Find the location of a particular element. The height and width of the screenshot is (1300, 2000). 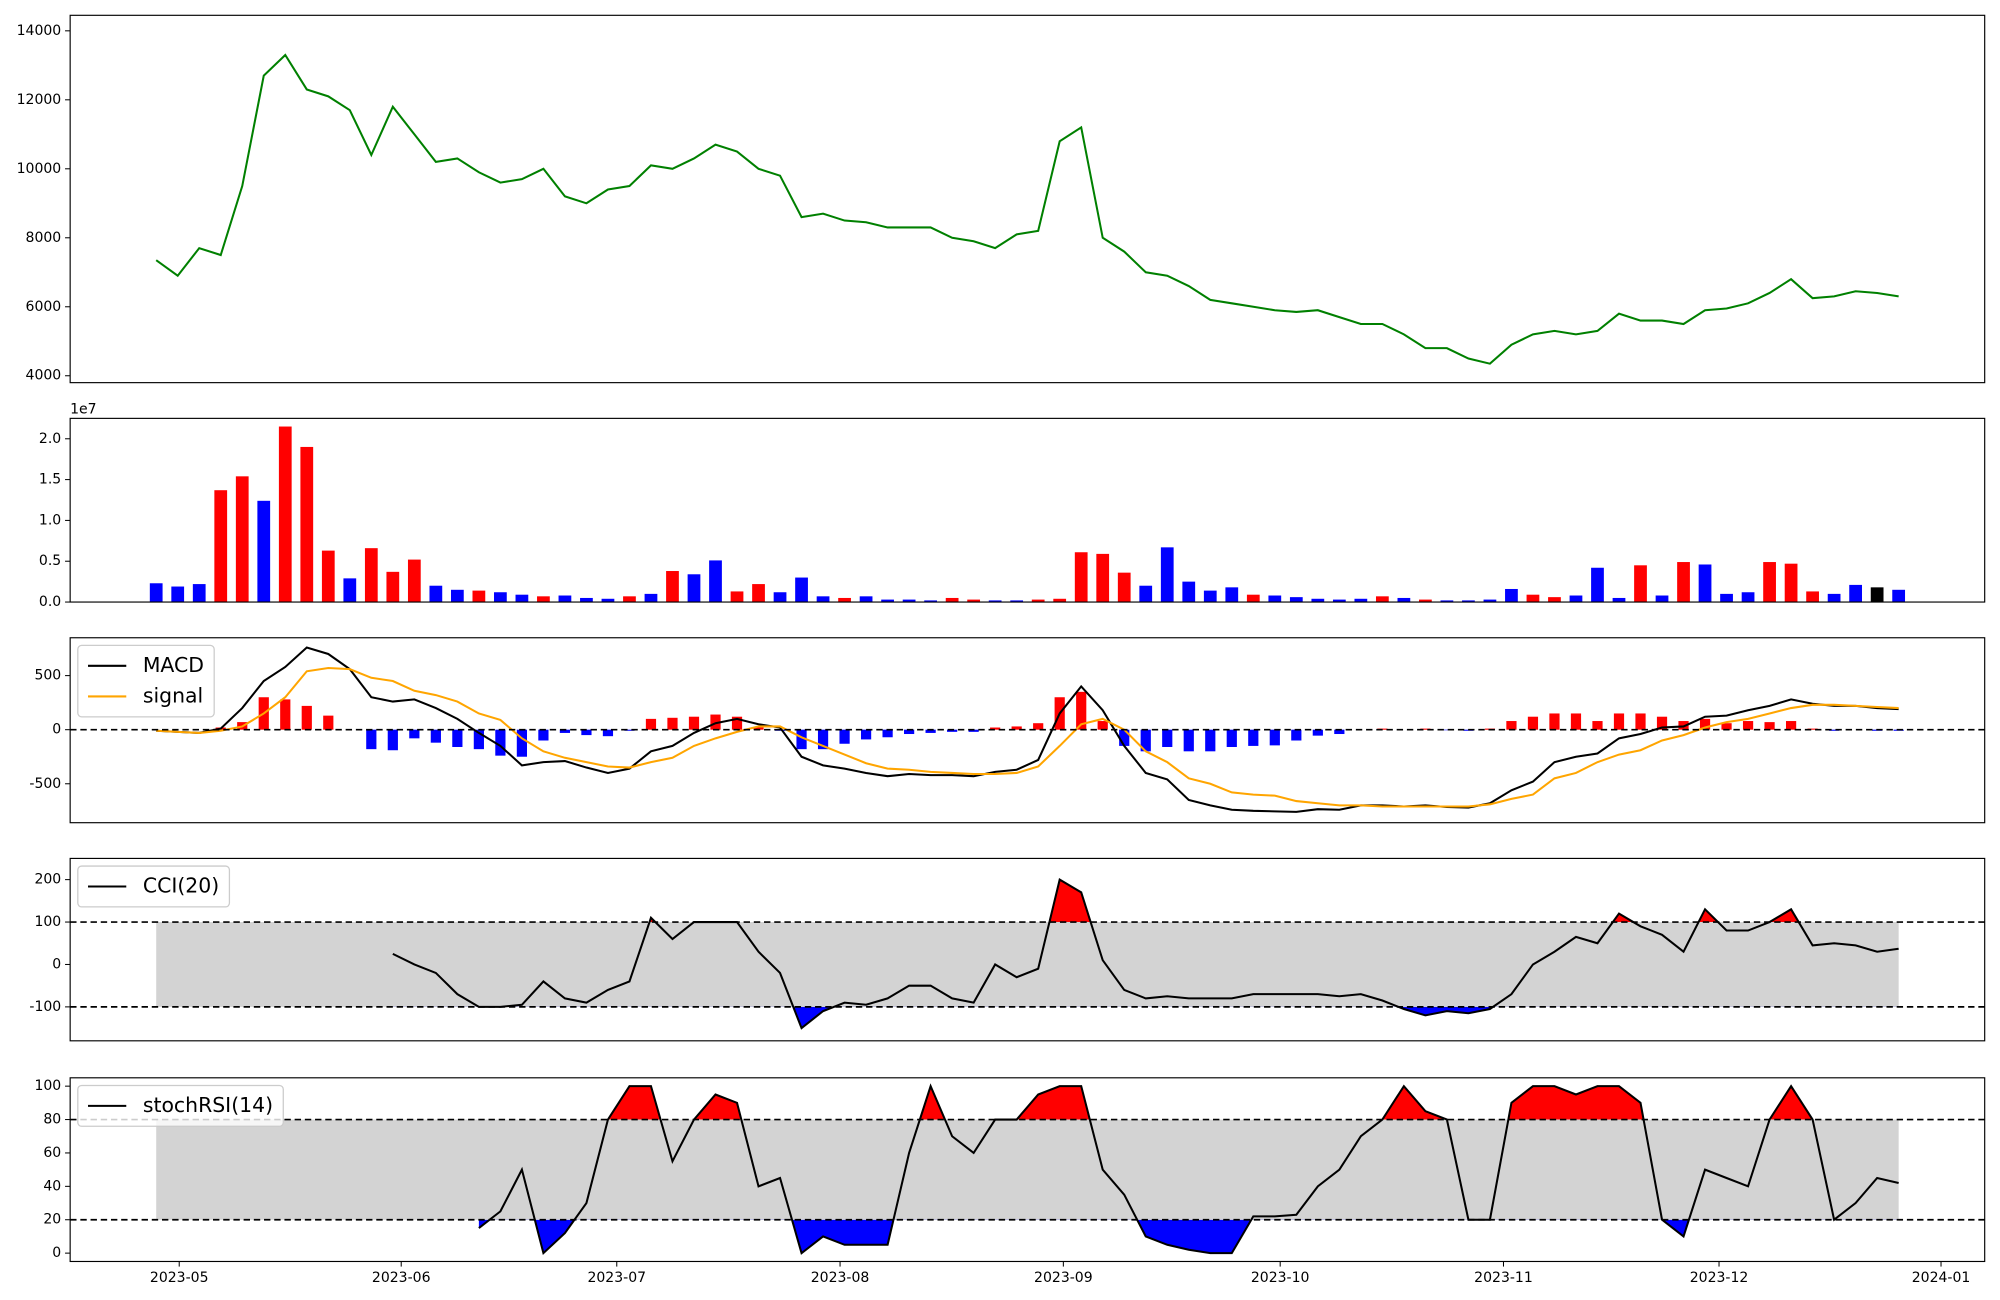

y-tick-label: 10000 is located at coordinates (39, 169).